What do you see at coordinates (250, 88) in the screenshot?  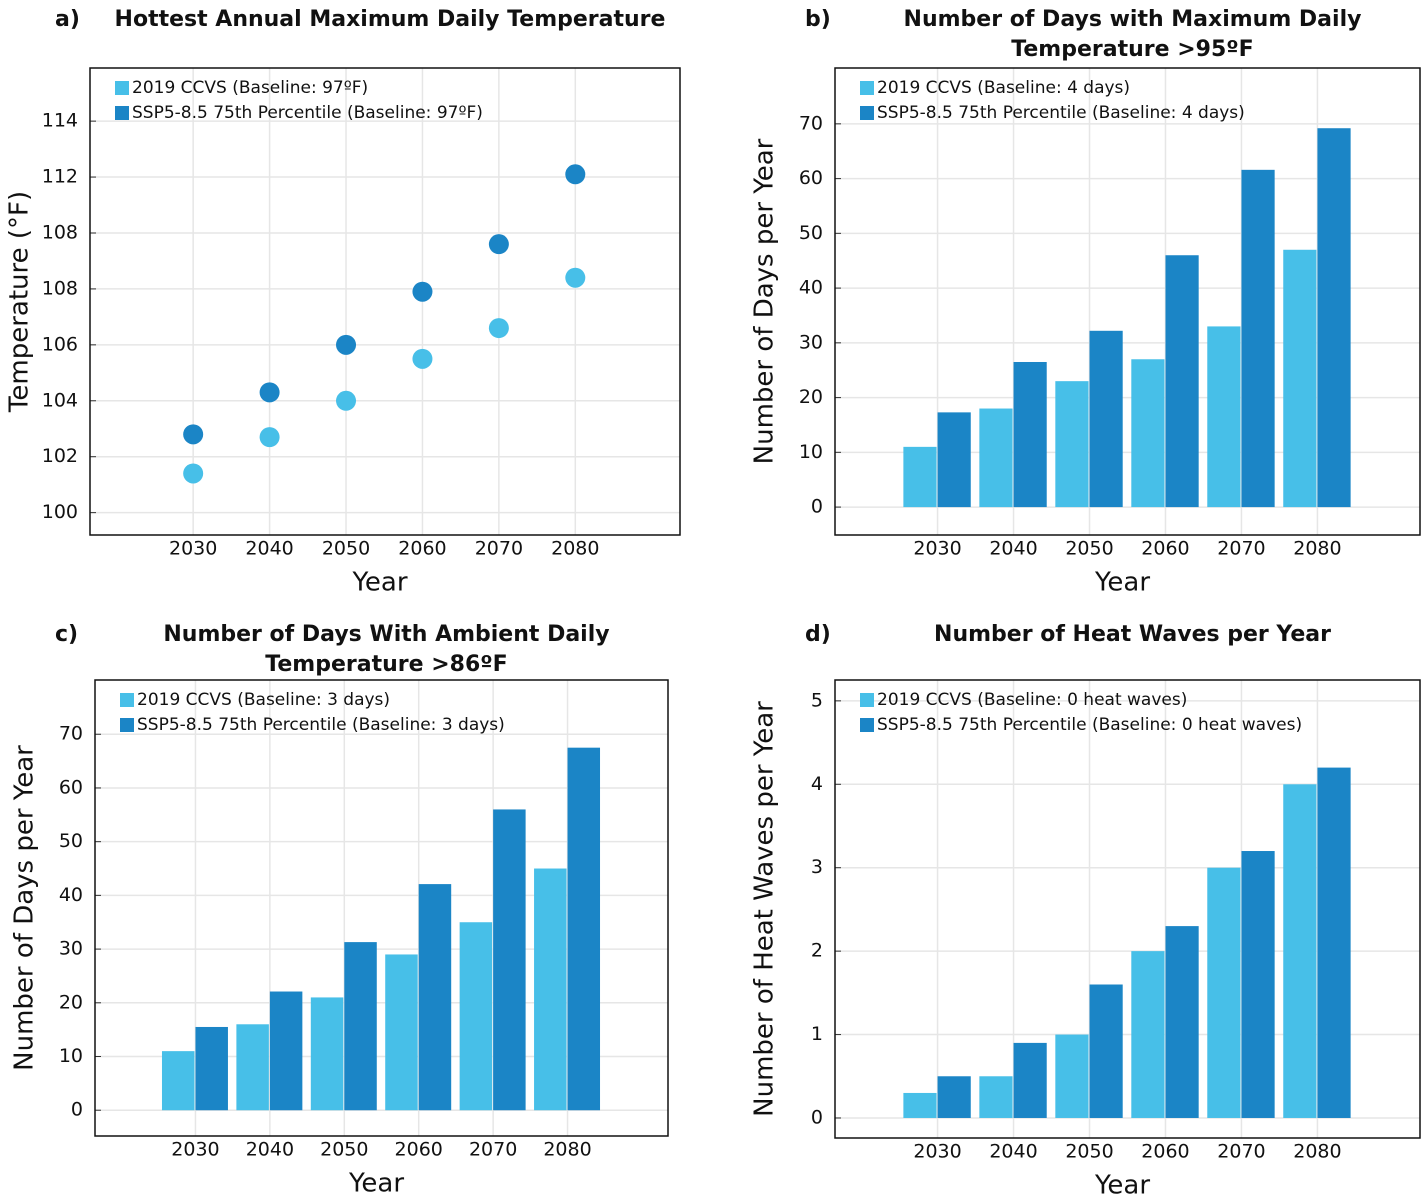 I see `legend-label: 2019 CCVS (Baseline: 97ºF)` at bounding box center [250, 88].